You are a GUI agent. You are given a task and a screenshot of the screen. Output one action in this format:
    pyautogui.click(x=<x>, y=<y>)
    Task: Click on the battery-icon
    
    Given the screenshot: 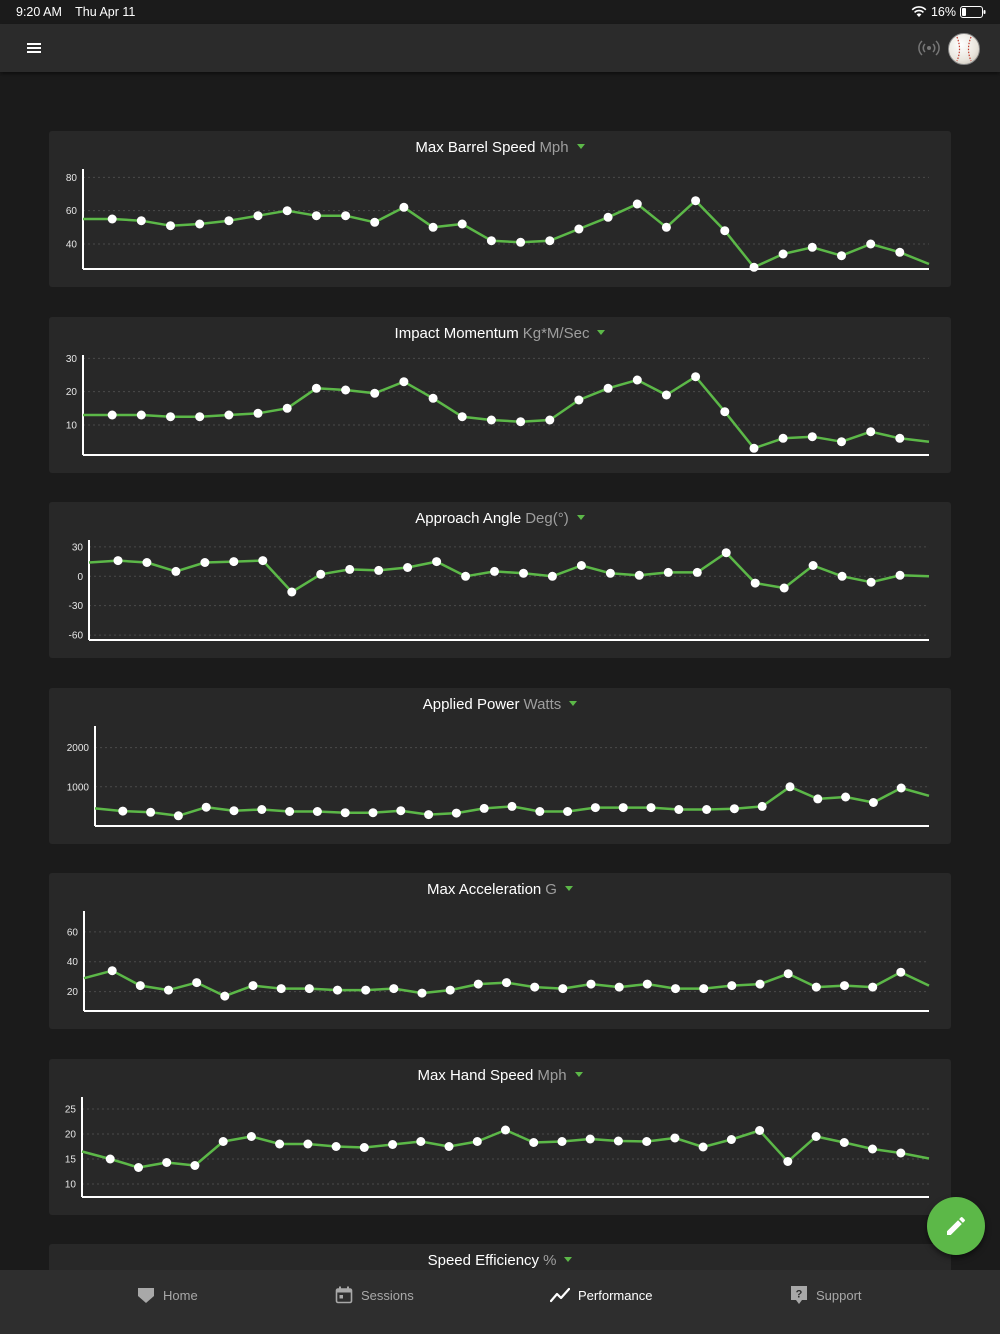 What is the action you would take?
    pyautogui.click(x=973, y=12)
    